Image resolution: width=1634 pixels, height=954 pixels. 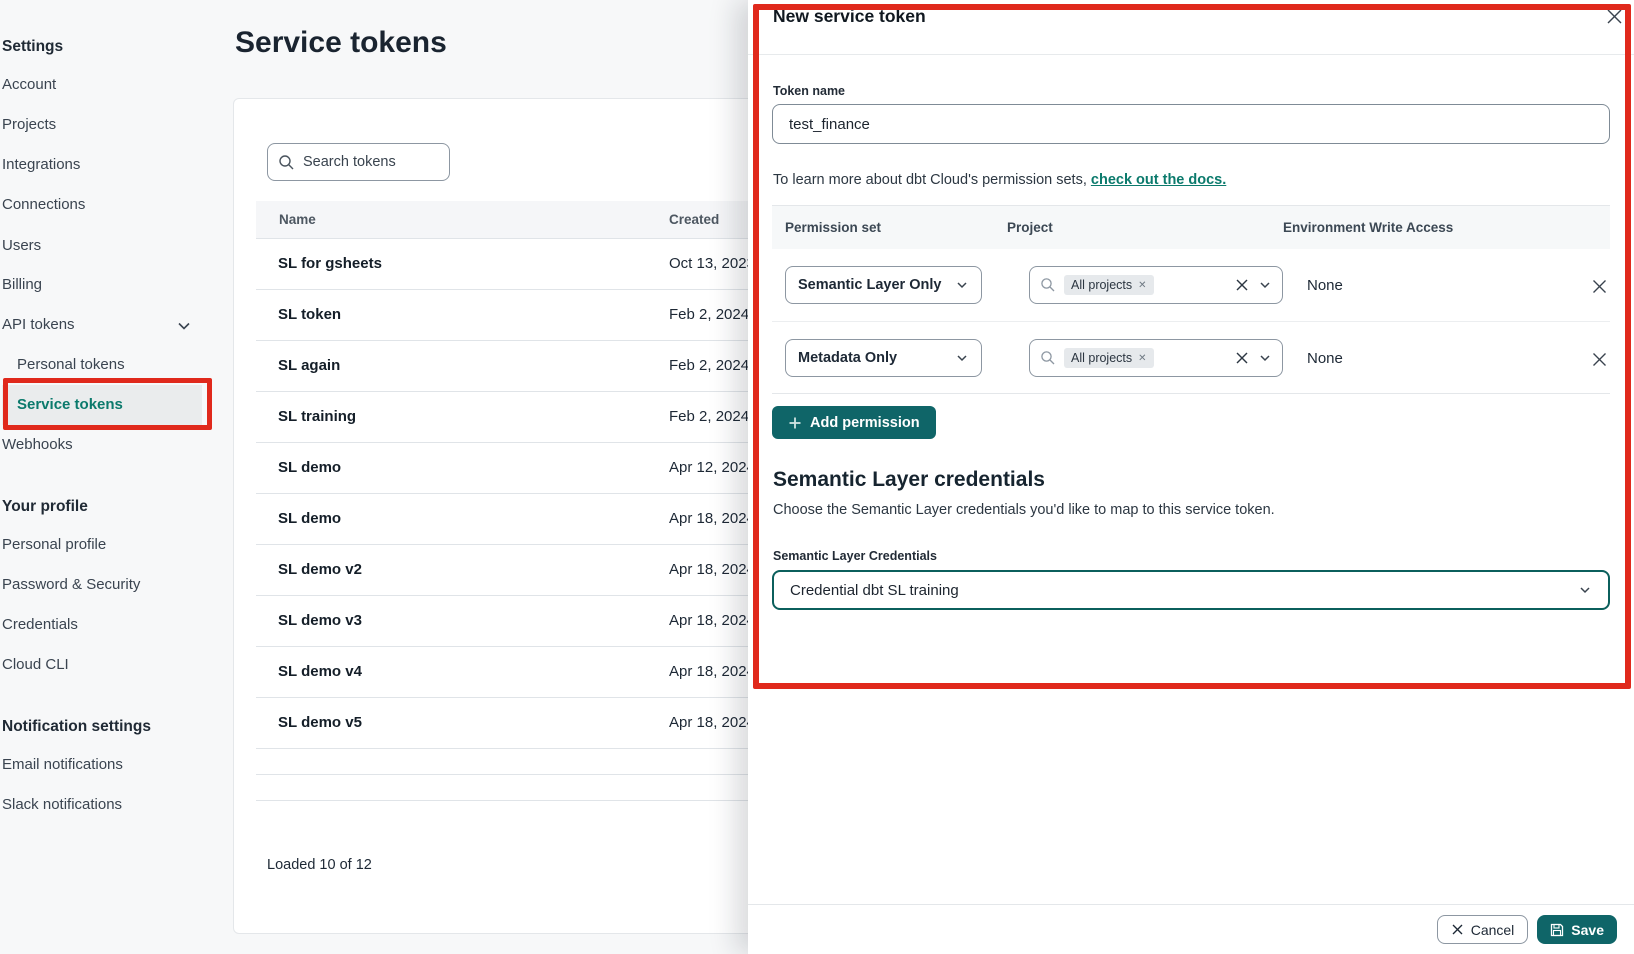 I want to click on token-name: SL demo v2, so click(x=320, y=569).